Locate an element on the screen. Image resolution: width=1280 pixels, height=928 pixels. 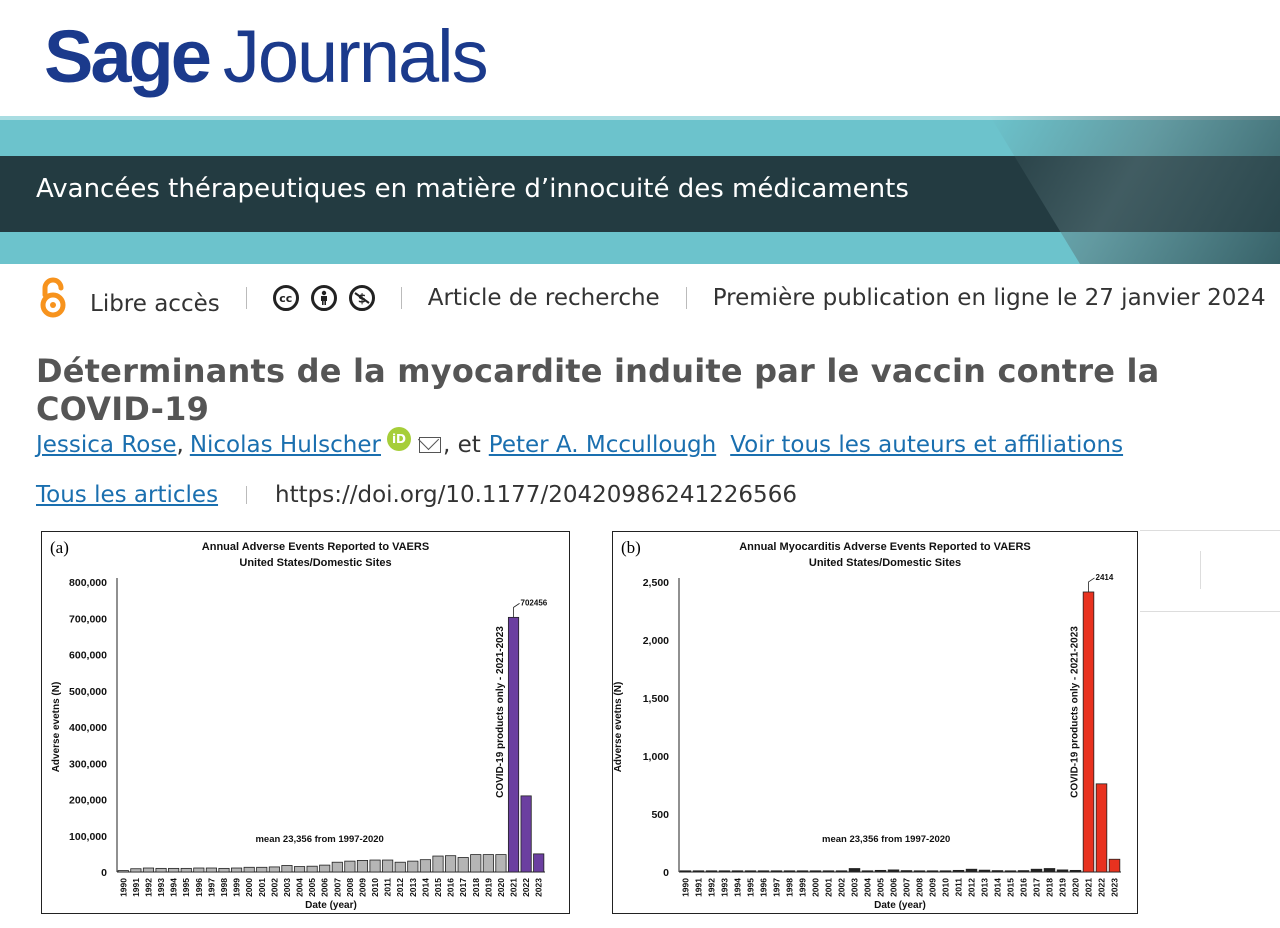
x-tick-label: 2016 is located at coordinates (1024, 887).